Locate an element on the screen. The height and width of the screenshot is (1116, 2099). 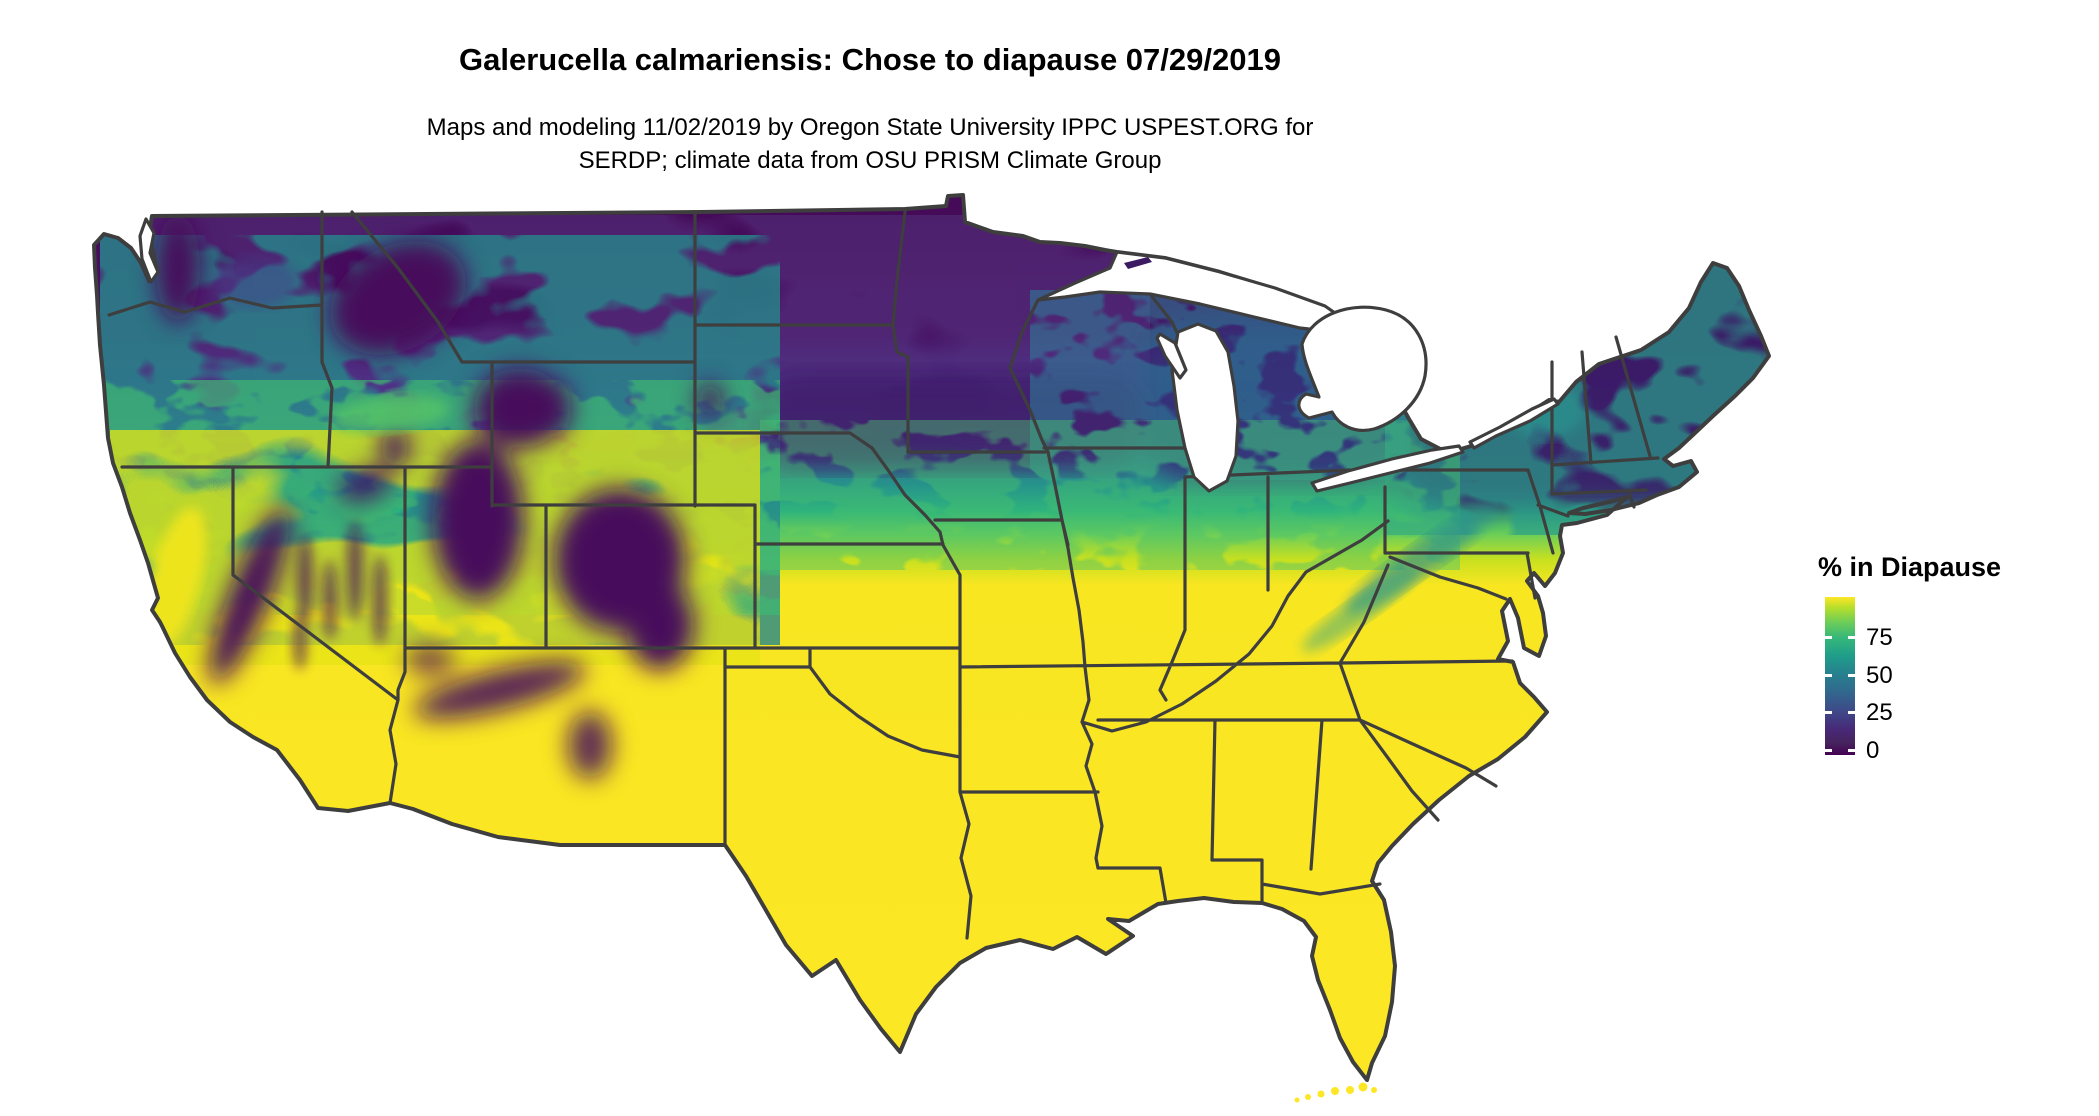
snake-river-plain is located at coordinates (390, 414).